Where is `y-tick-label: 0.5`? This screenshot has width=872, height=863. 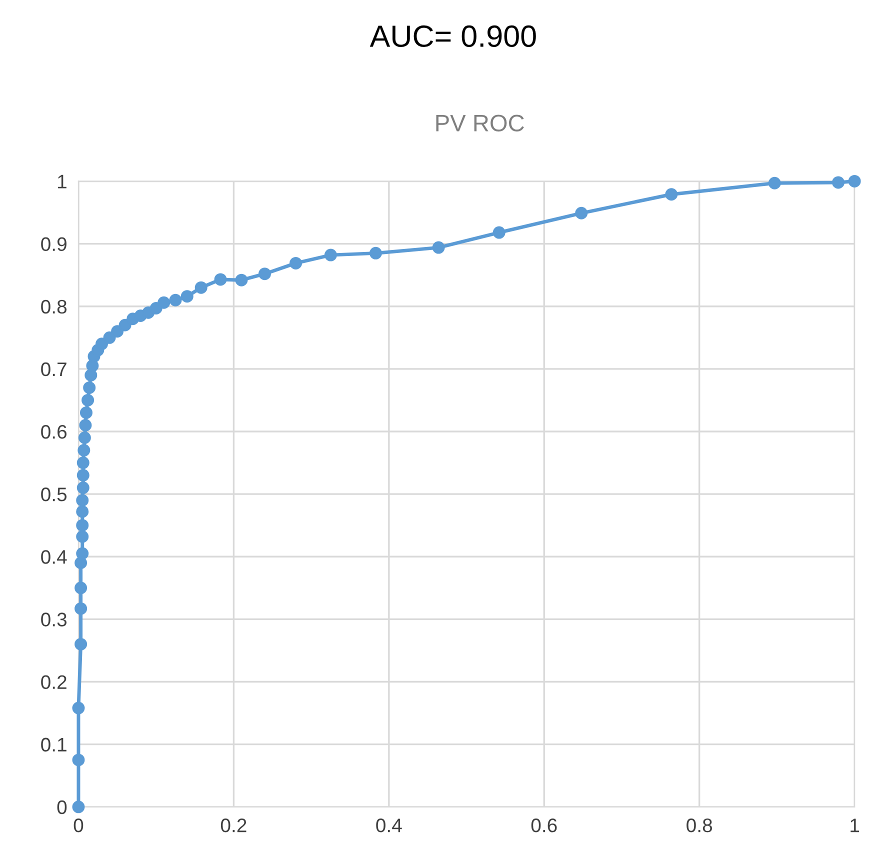
y-tick-label: 0.5 is located at coordinates (54, 495).